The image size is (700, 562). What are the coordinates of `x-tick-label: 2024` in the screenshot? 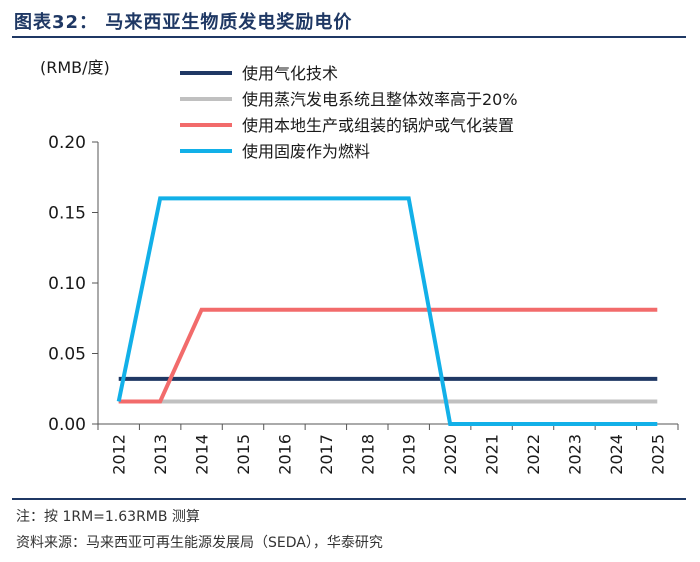 It's located at (616, 454).